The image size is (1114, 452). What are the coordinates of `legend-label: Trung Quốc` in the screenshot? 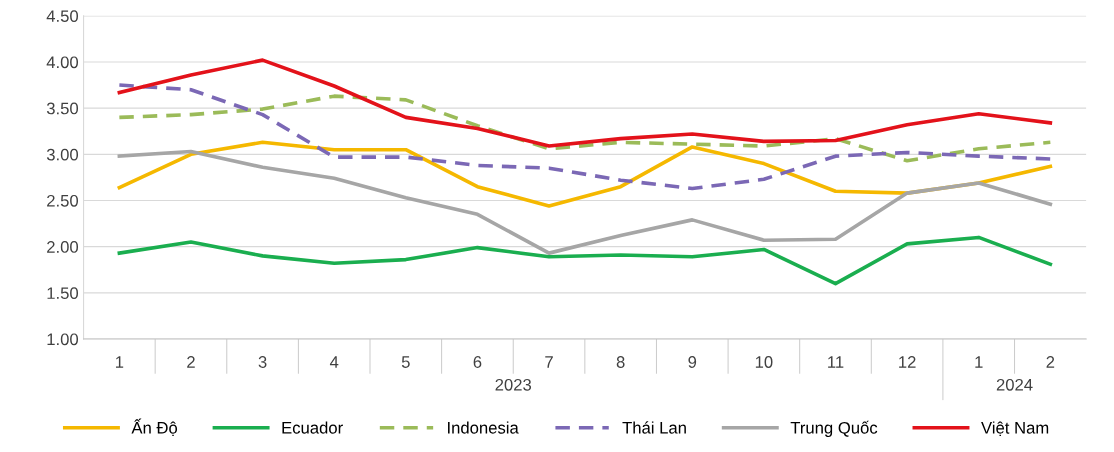 It's located at (834, 428).